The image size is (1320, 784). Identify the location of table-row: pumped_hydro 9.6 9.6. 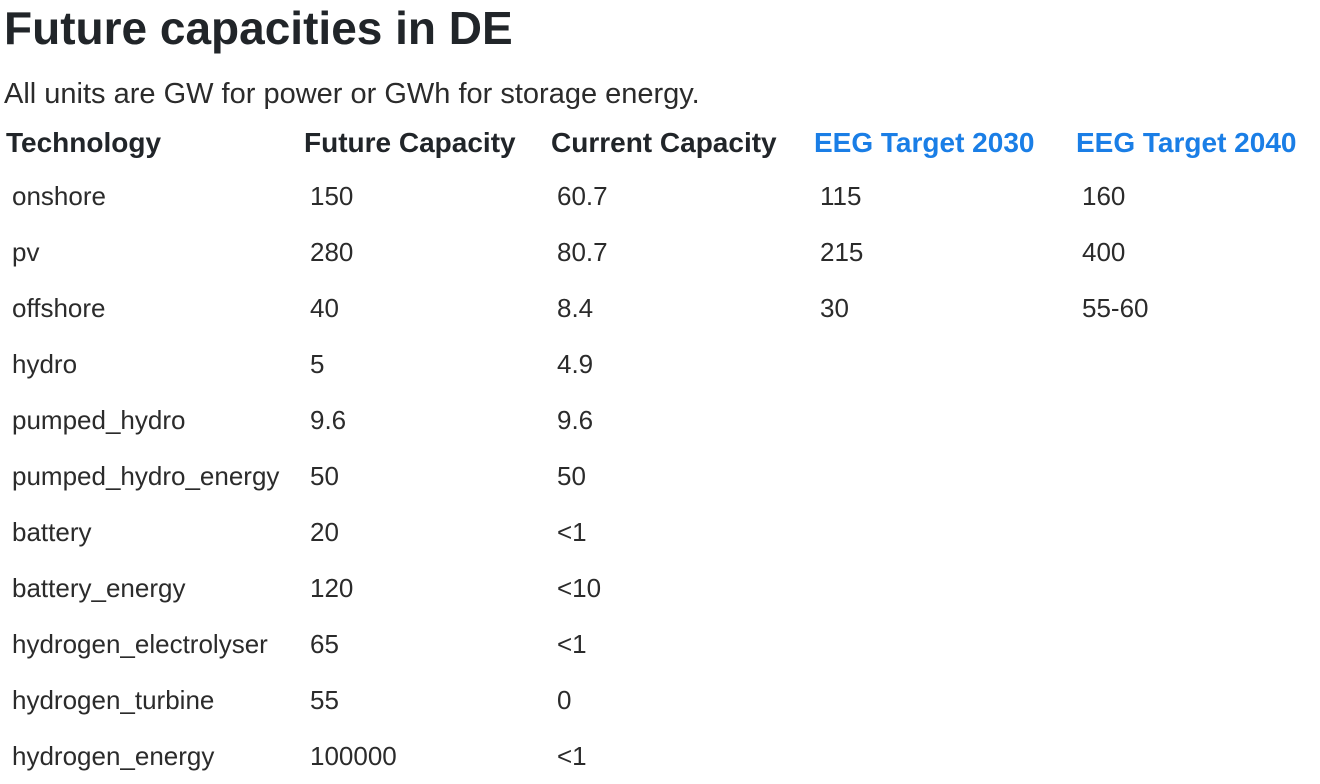
(660, 420).